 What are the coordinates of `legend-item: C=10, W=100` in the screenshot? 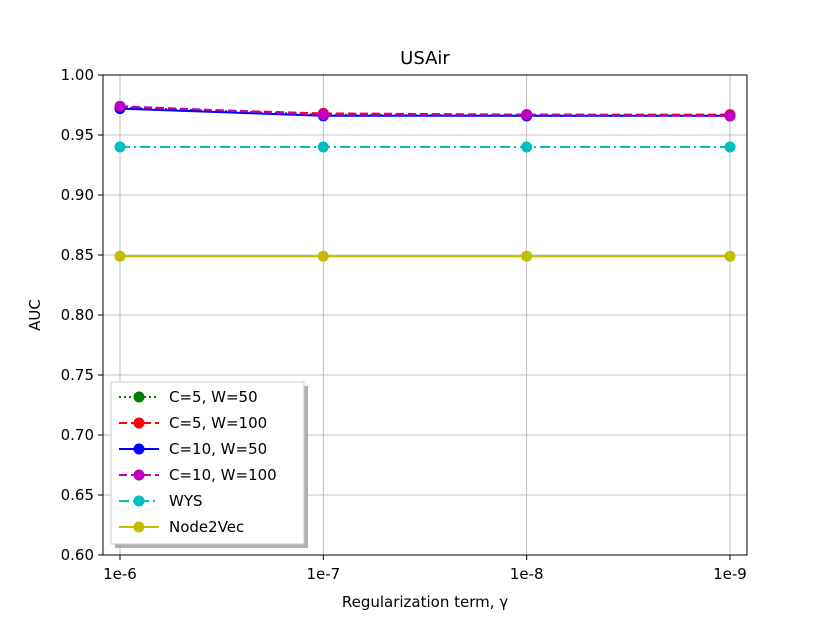 It's located at (198, 475).